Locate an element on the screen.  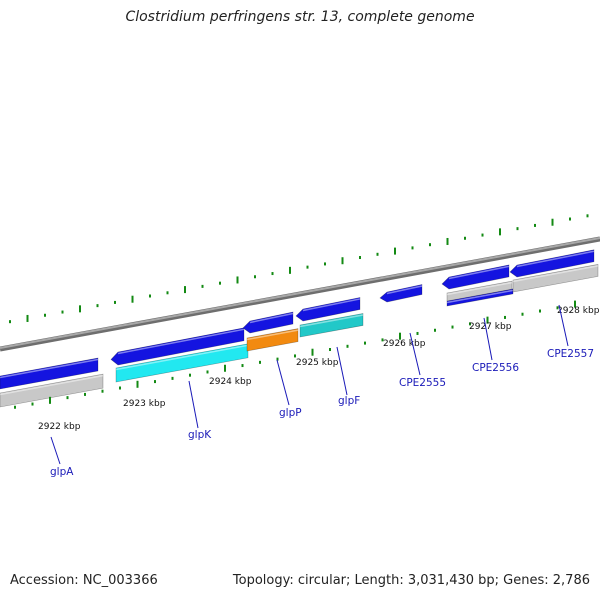
cds-CPE2557-highlight is located at coordinates (555, 274).